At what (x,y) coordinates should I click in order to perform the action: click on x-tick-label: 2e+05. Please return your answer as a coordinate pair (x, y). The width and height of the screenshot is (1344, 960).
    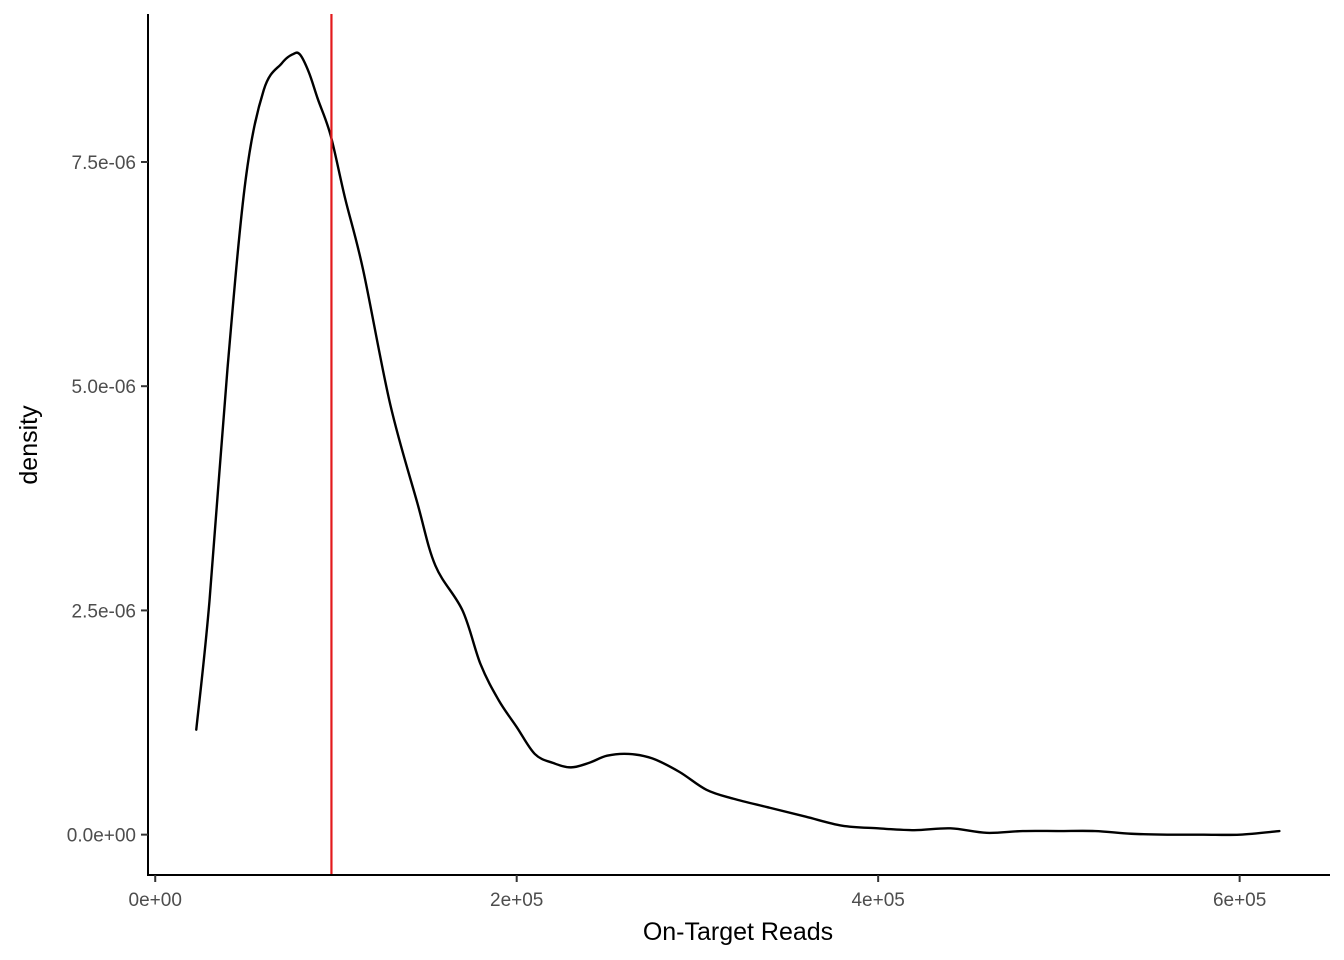
    Looking at the image, I should click on (516, 900).